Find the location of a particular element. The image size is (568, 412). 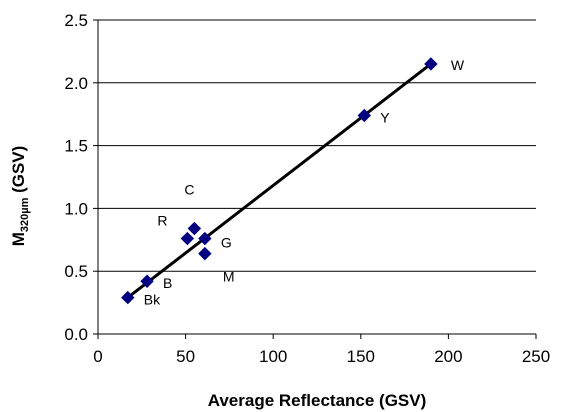

y-tick-label-2: 1.0 is located at coordinates (76, 208).